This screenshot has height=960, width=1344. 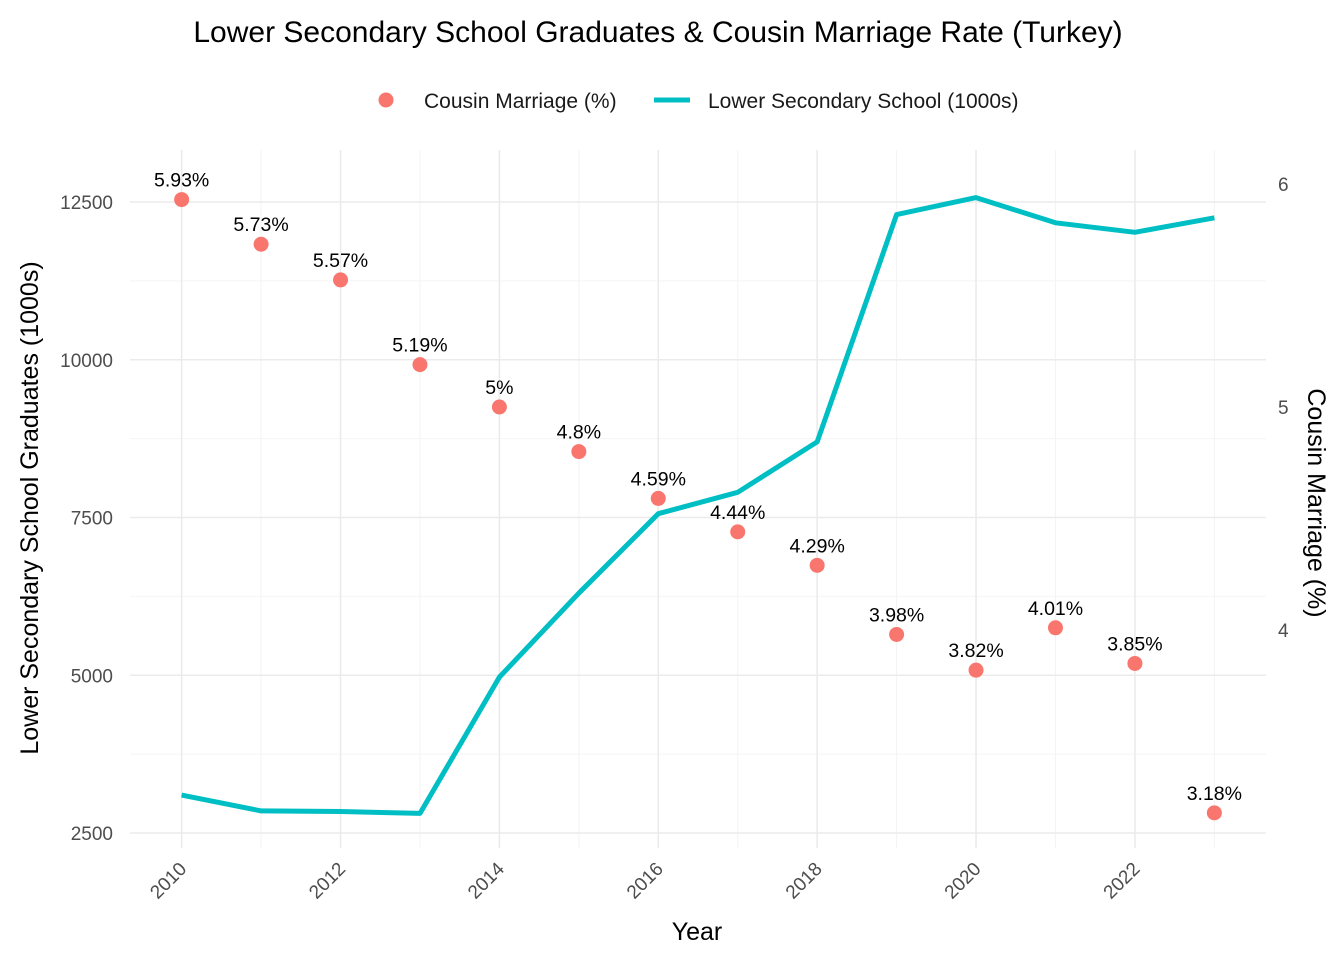 What do you see at coordinates (30, 507) in the screenshot?
I see `y-axis-left-title: Lower Secondary School Graduates (1000s)` at bounding box center [30, 507].